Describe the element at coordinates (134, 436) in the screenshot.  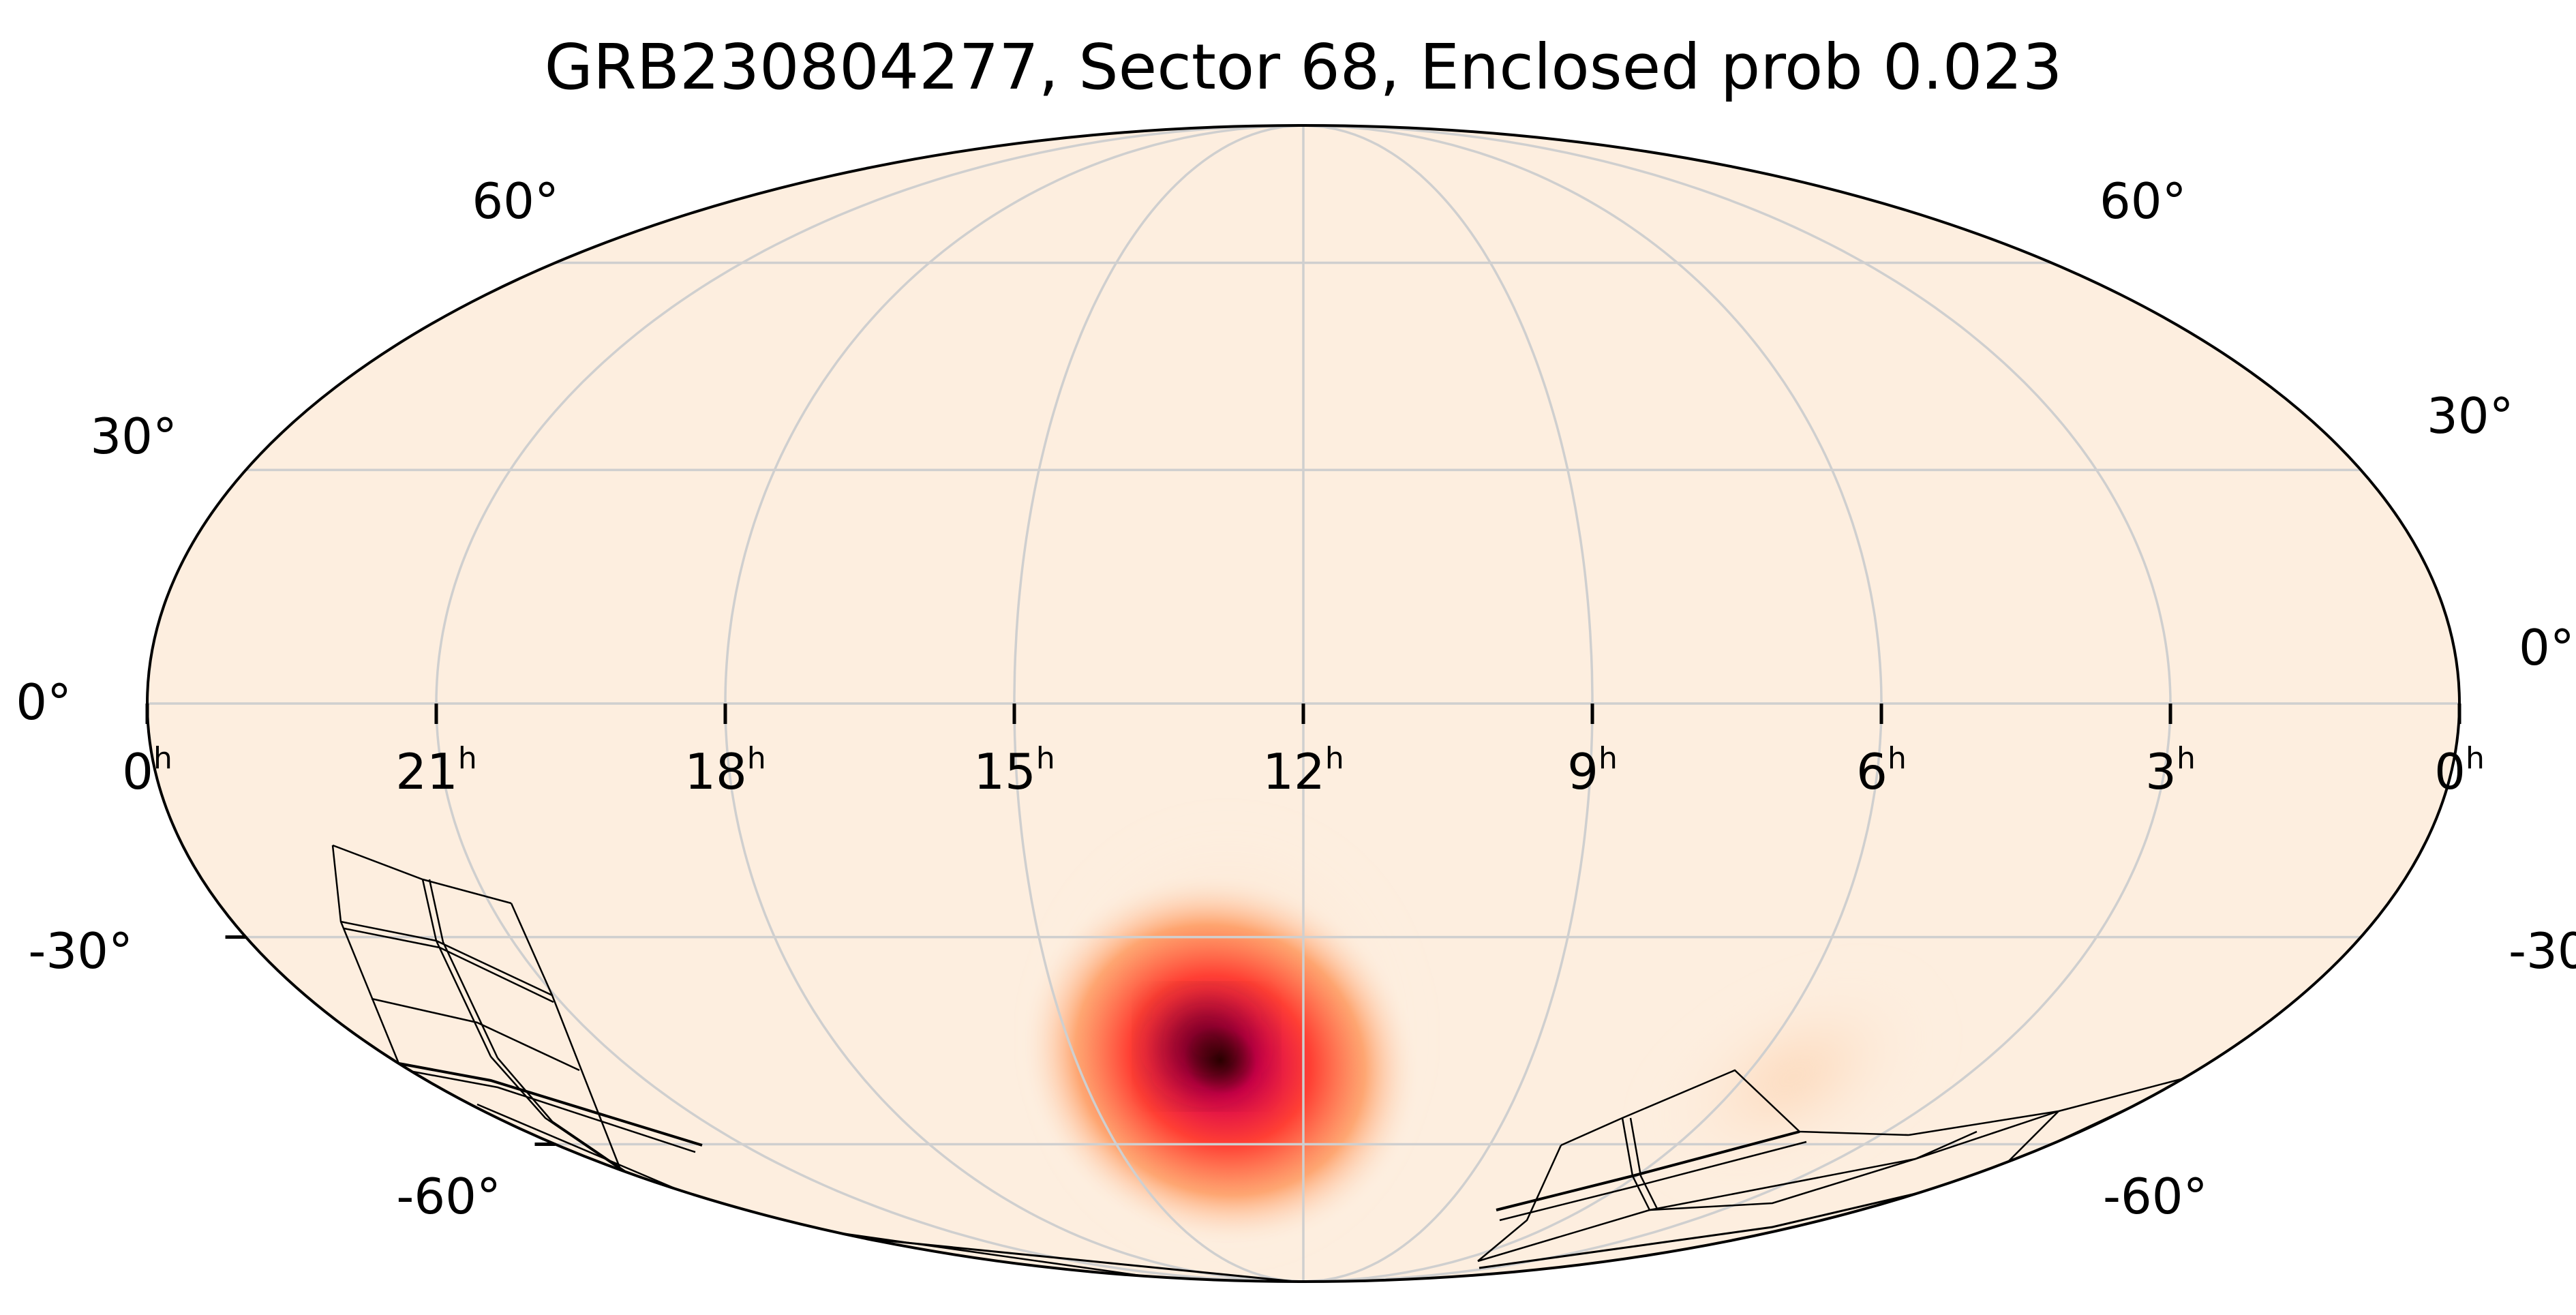
I see `dec-label-left: 30°` at that location.